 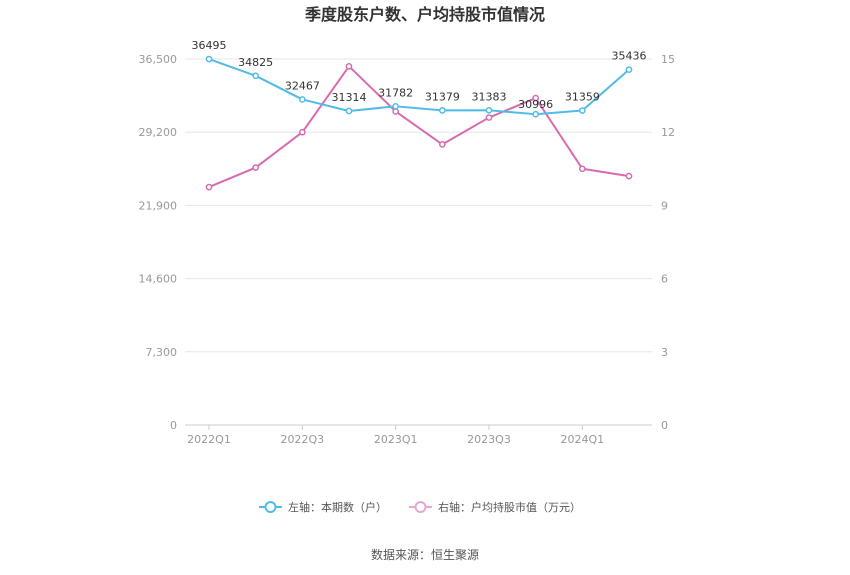 I want to click on series-avg-value-line, so click(x=419, y=127).